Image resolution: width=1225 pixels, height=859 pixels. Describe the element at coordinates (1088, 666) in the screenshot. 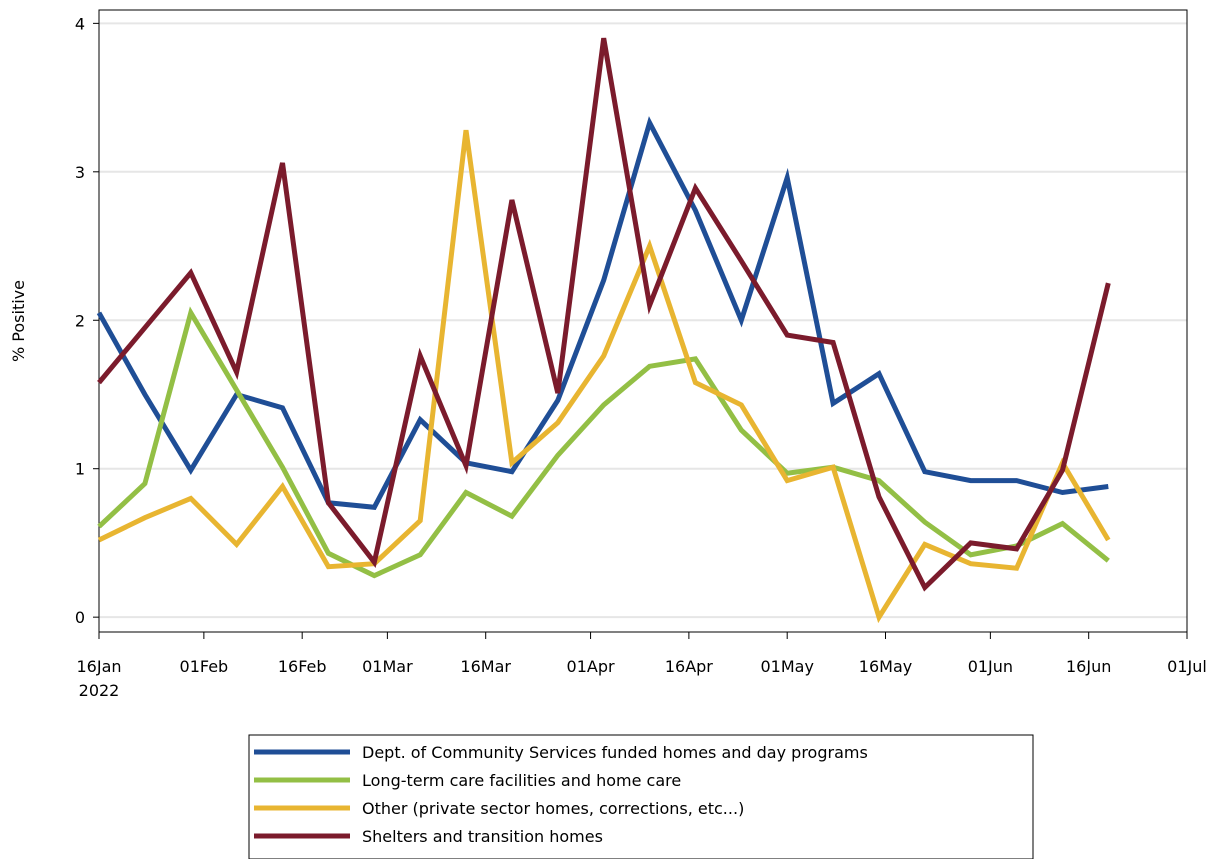

I see `x-tick-label: 16Jun` at that location.